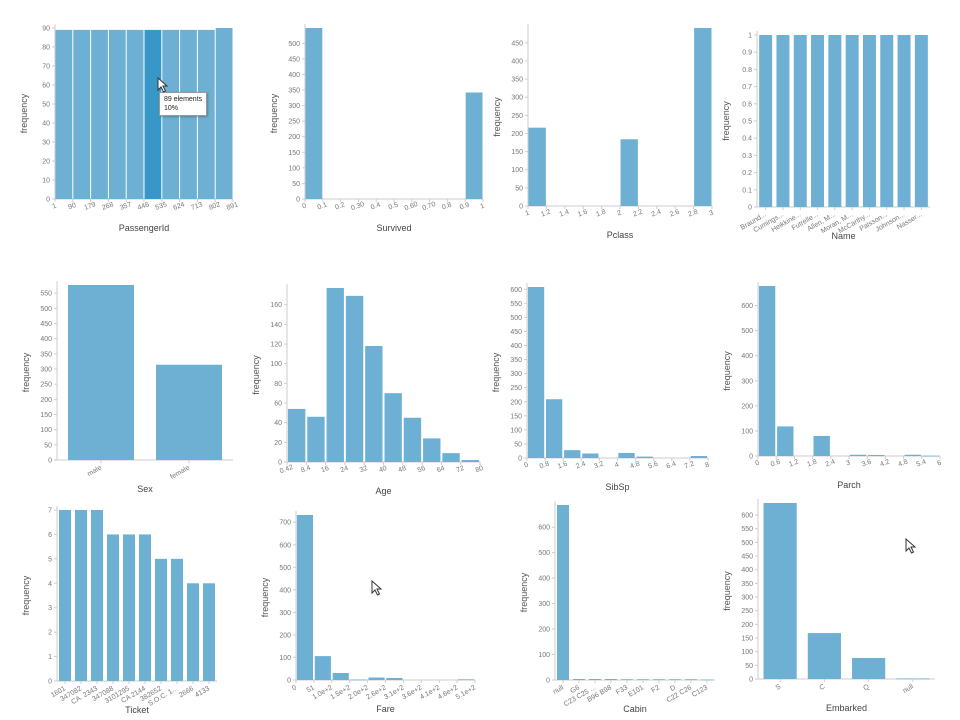 This screenshot has width=960, height=720. I want to click on y-tick-label: 600, so click(516, 290).